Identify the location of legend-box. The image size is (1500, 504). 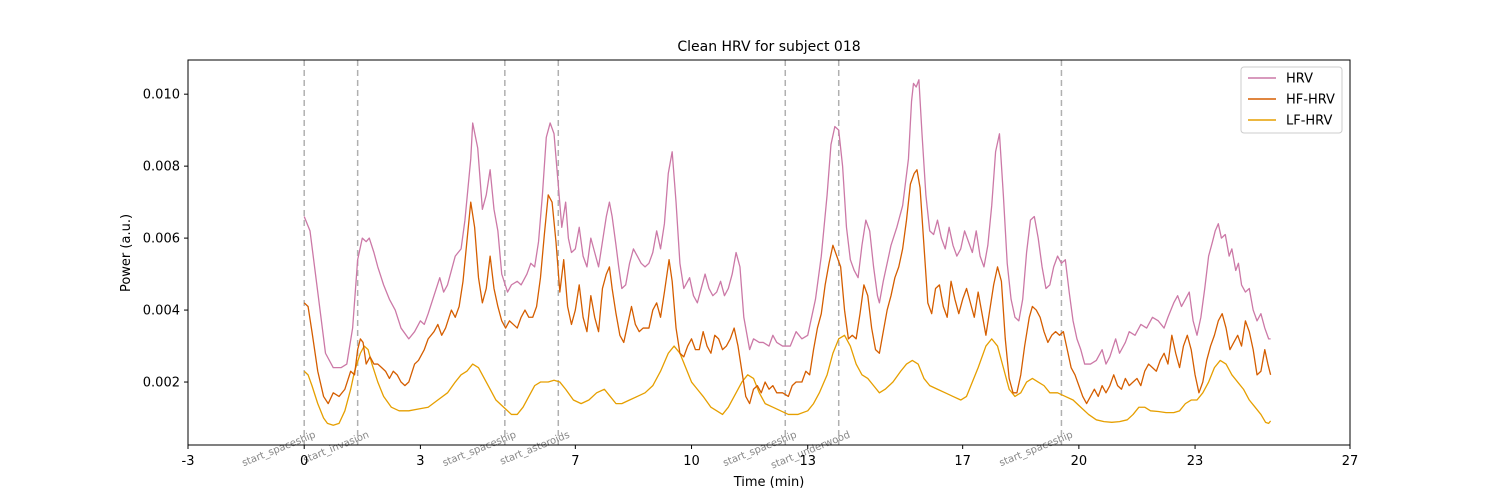
(1291, 100).